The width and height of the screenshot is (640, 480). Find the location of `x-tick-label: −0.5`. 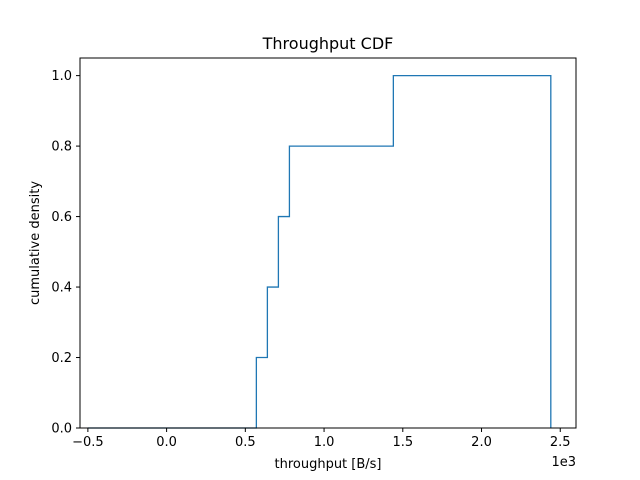

x-tick-label: −0.5 is located at coordinates (88, 442).